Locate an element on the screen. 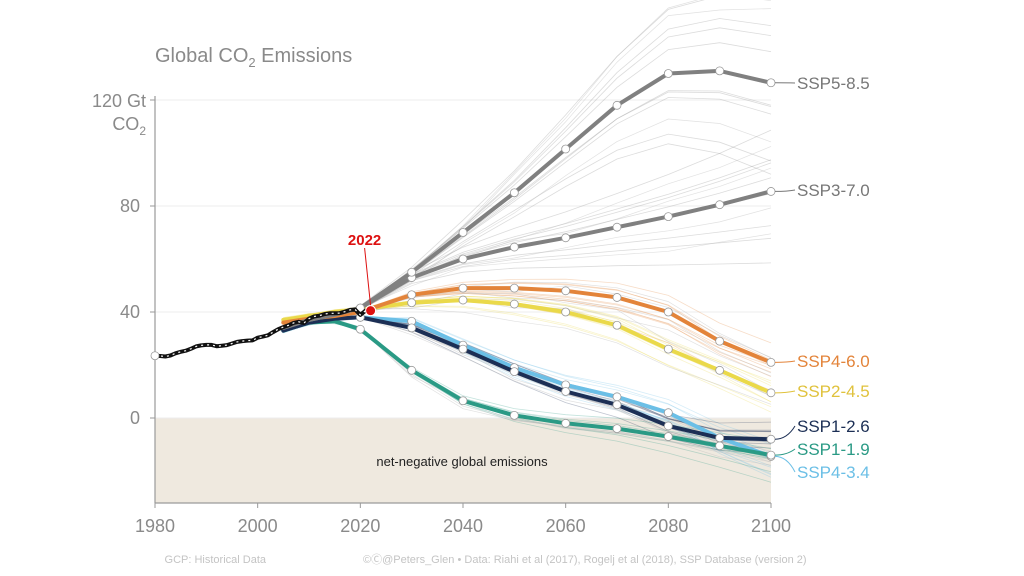 Image resolution: width=1024 pixels, height=576 pixels. series-label: SSP3-7.0 is located at coordinates (833, 190).